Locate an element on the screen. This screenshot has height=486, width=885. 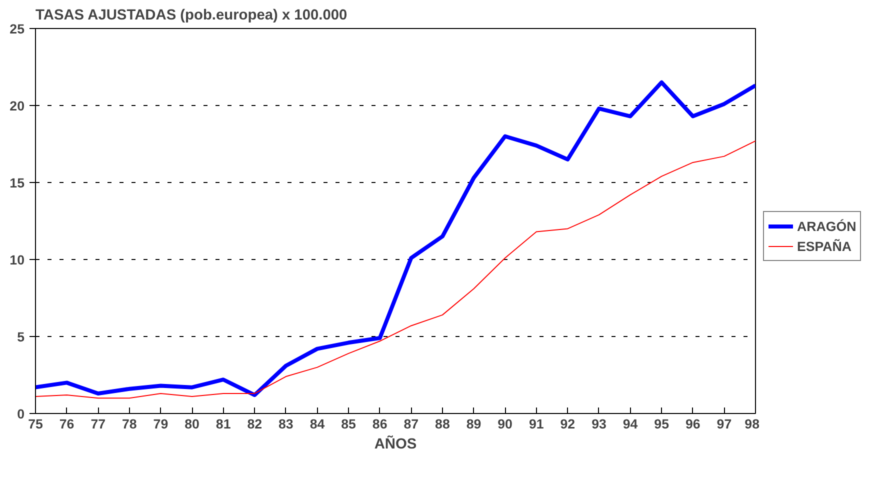
x-tick-label: 76 is located at coordinates (66, 424).